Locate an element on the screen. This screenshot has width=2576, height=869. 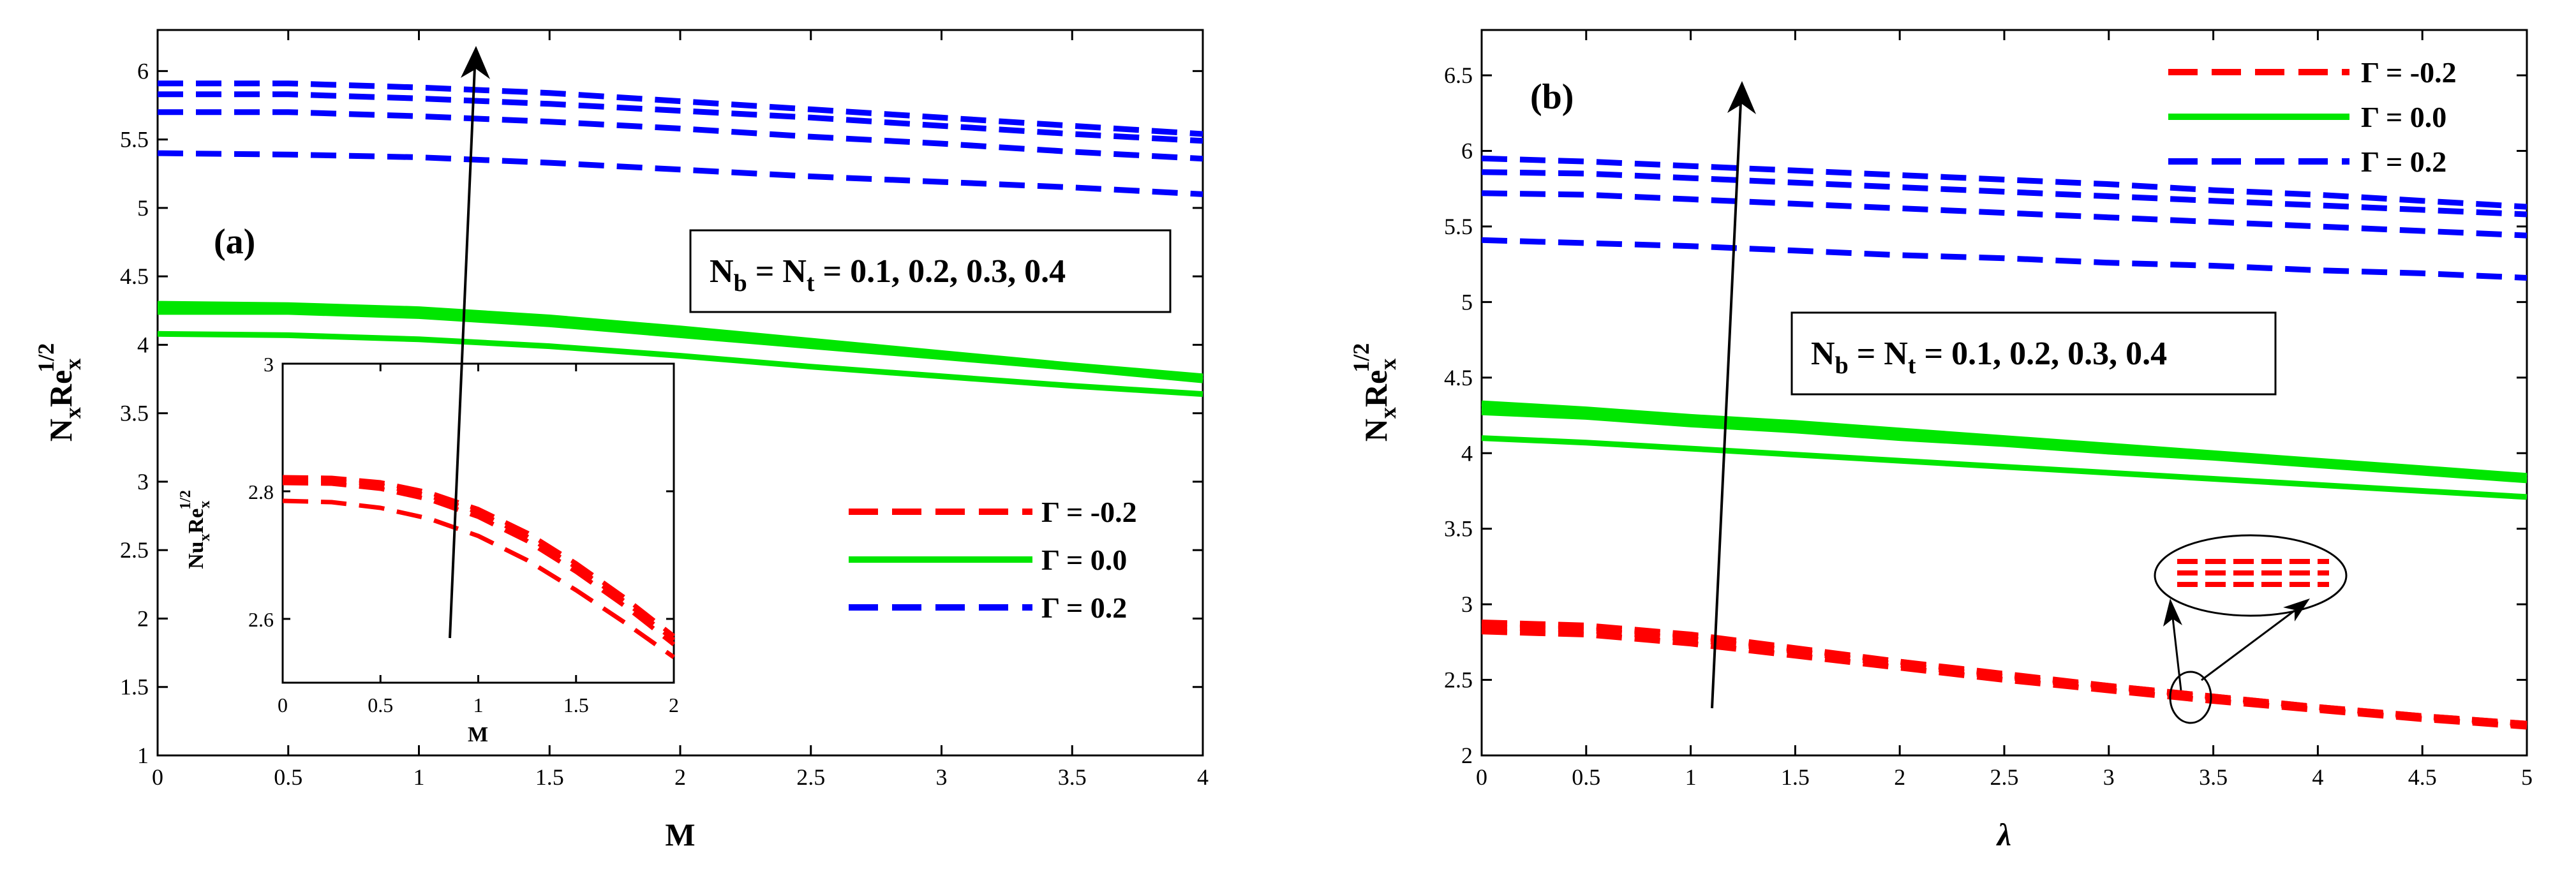
panel-a-ytick-label: 2.5 is located at coordinates (134, 550).